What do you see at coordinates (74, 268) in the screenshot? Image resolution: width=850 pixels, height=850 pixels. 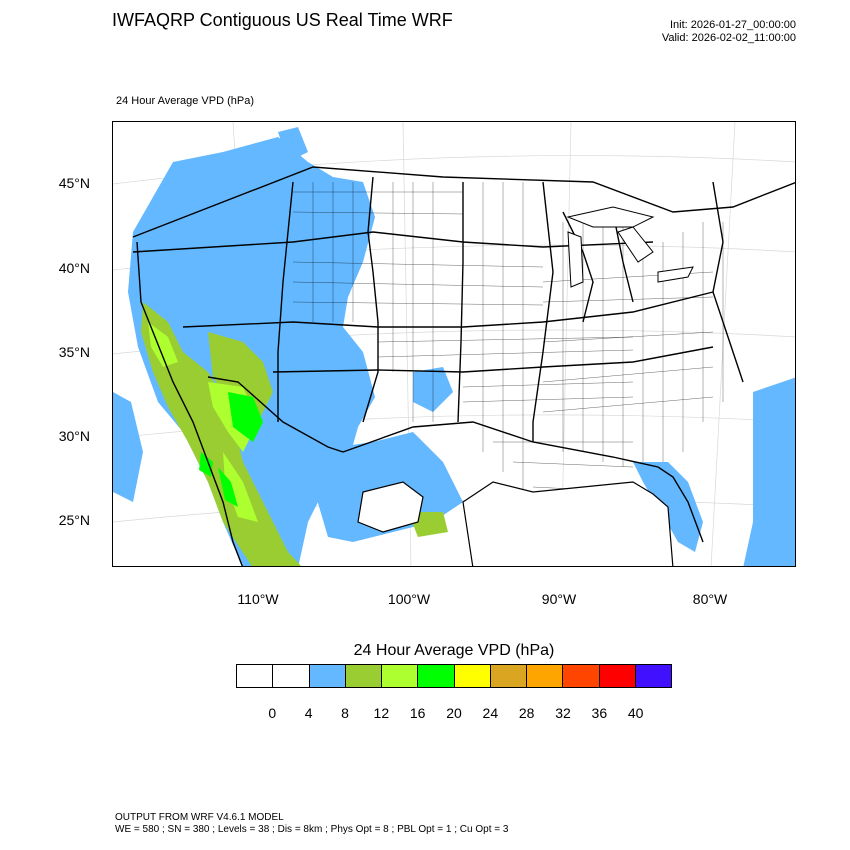 I see `lat-label-40: 40°N` at bounding box center [74, 268].